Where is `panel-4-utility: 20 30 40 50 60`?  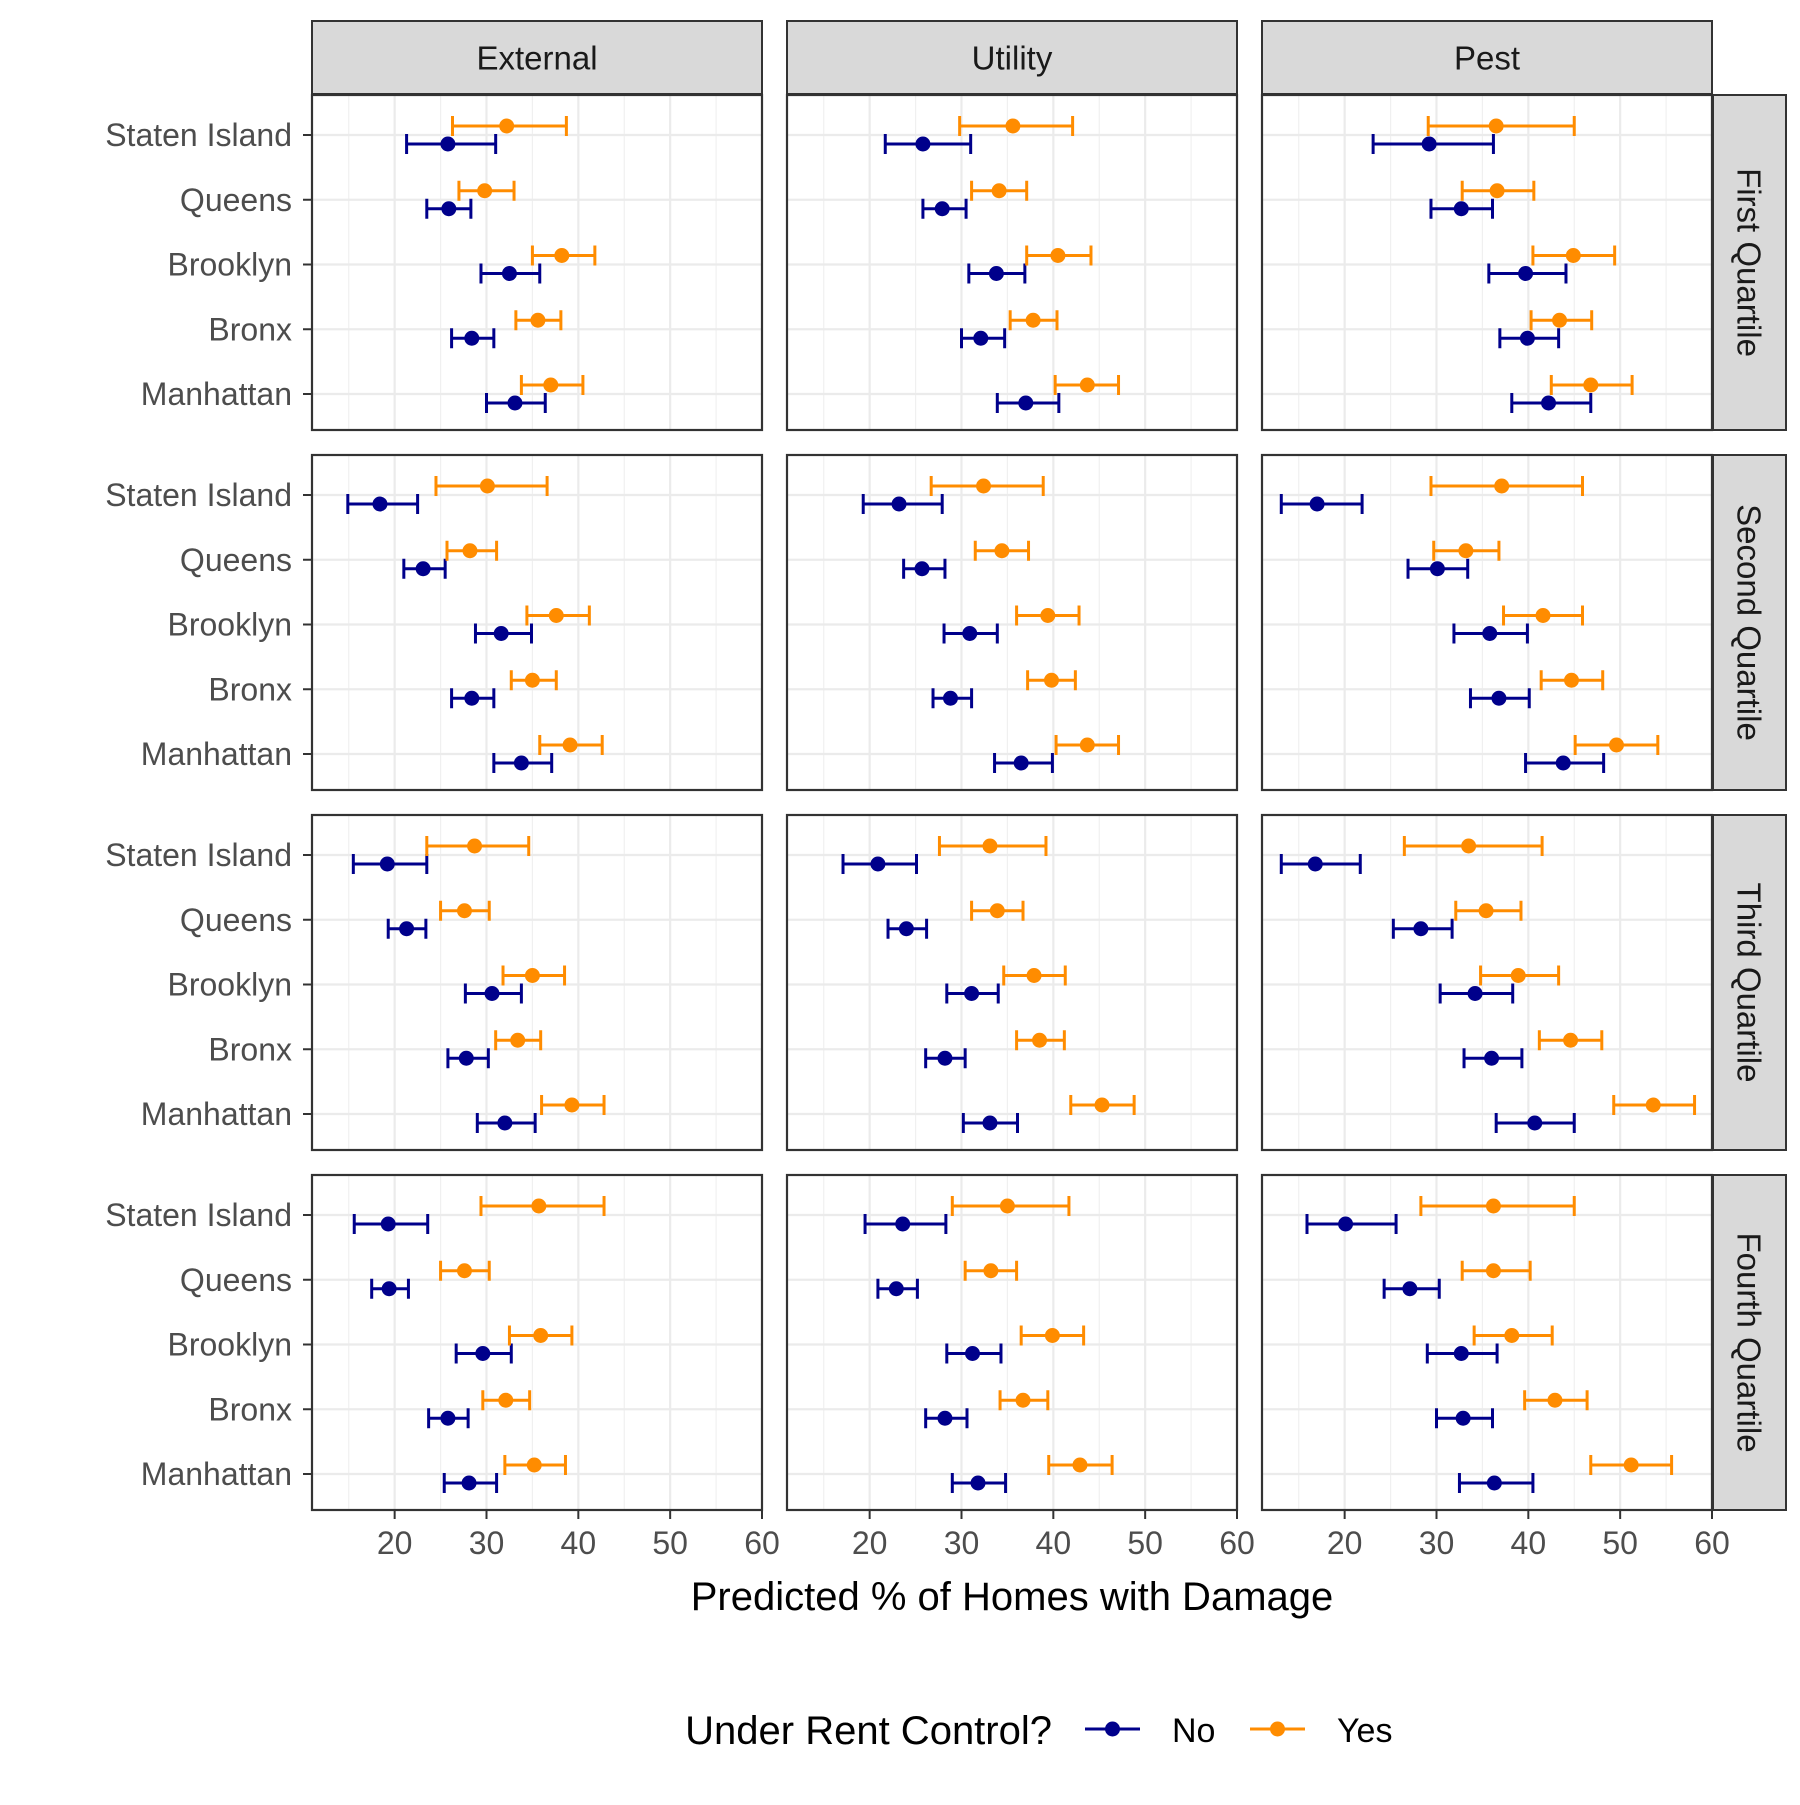 panel-4-utility: 20 30 40 50 60 is located at coordinates (1020, 1367).